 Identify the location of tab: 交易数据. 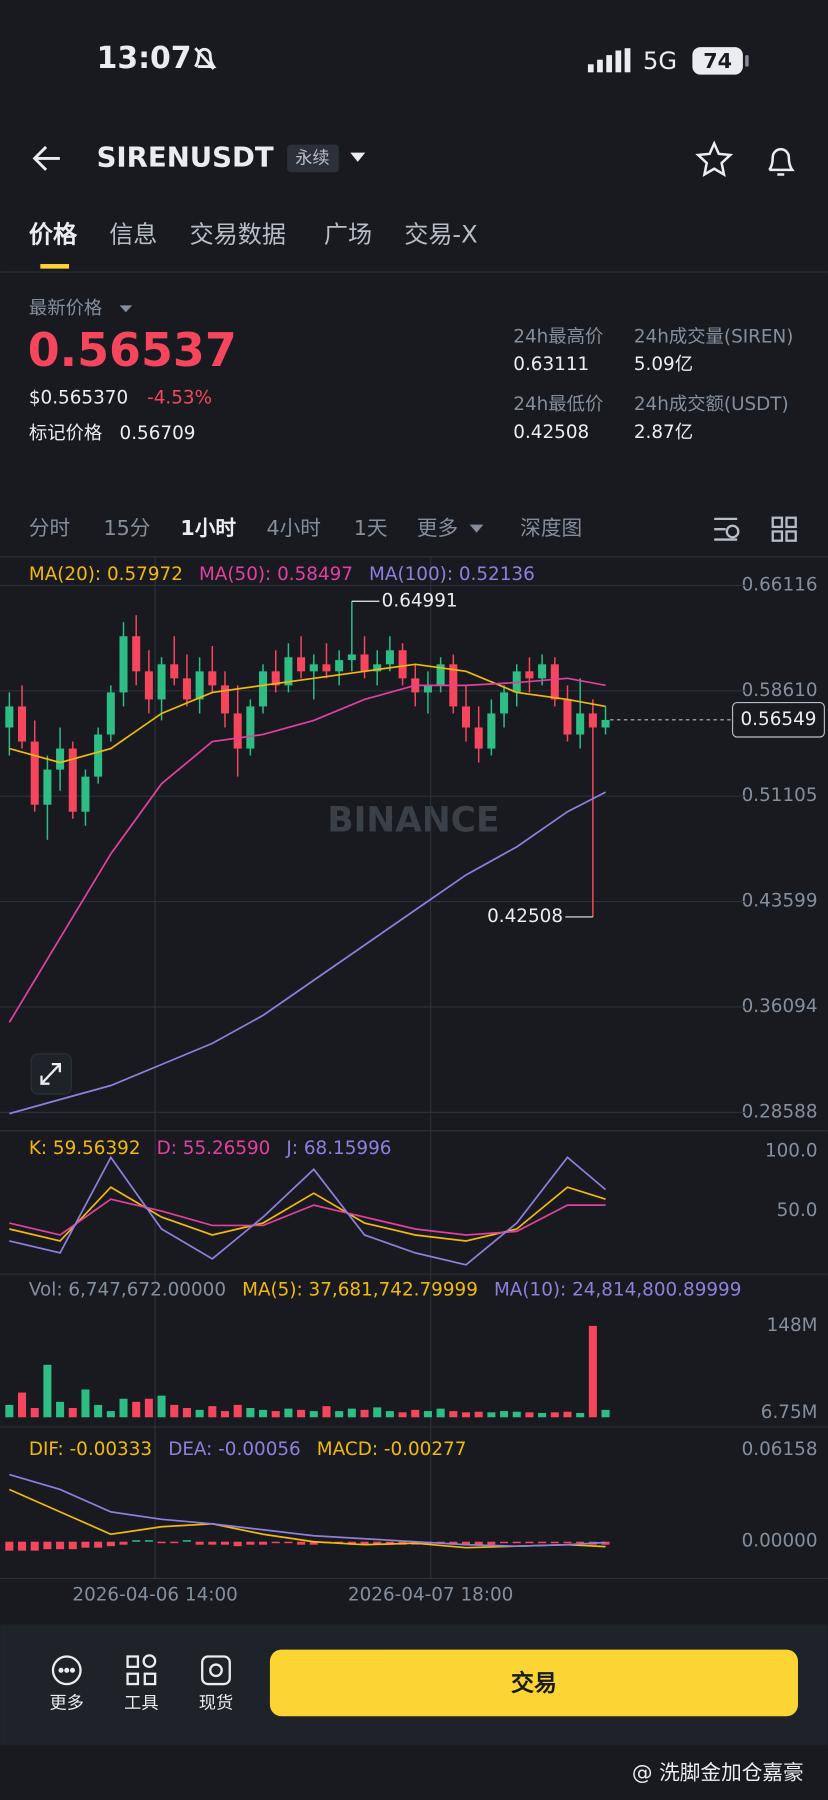
(238, 234).